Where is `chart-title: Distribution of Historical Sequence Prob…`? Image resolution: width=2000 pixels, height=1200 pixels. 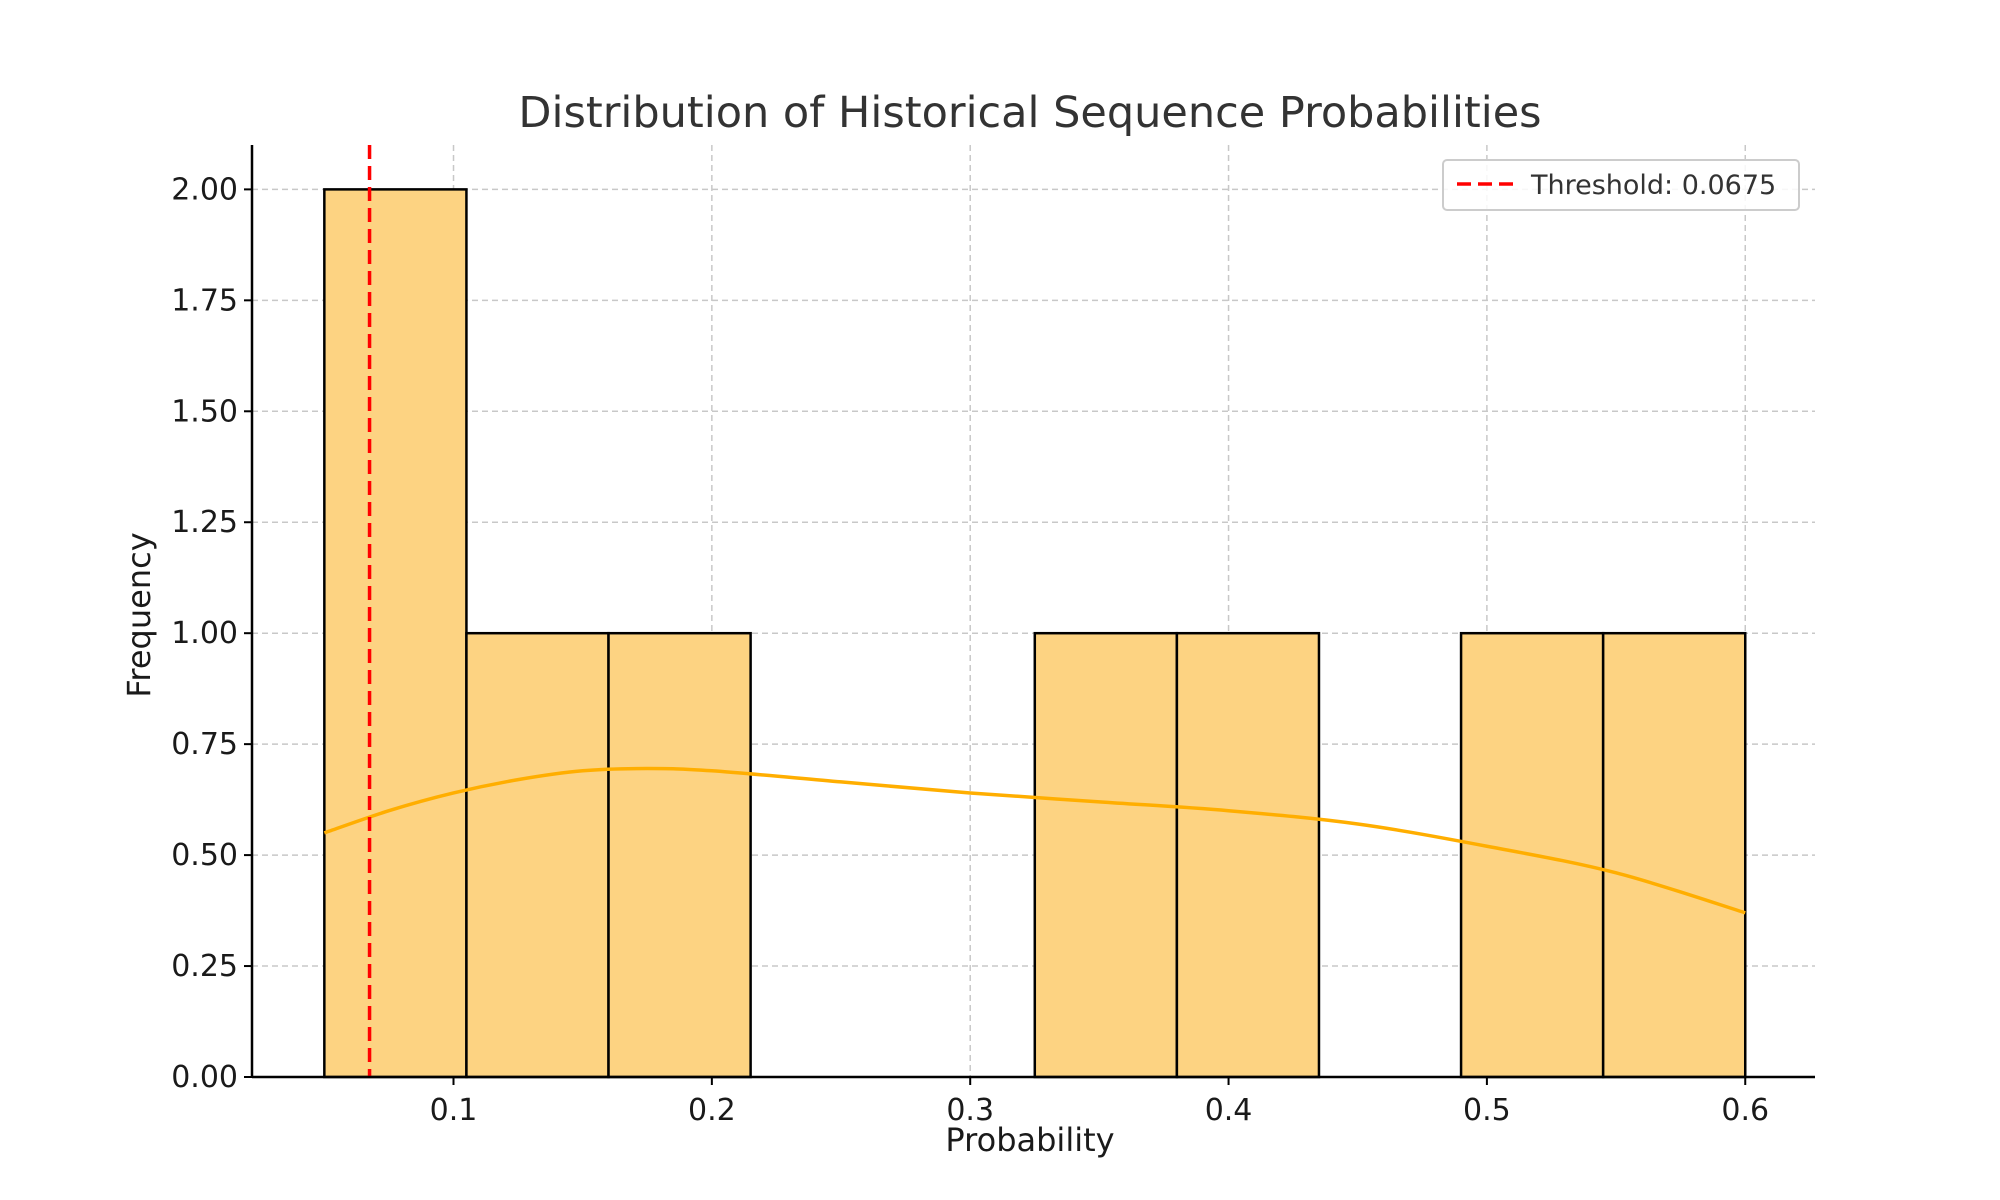
chart-title: Distribution of Historical Sequence Prob… is located at coordinates (1029, 113).